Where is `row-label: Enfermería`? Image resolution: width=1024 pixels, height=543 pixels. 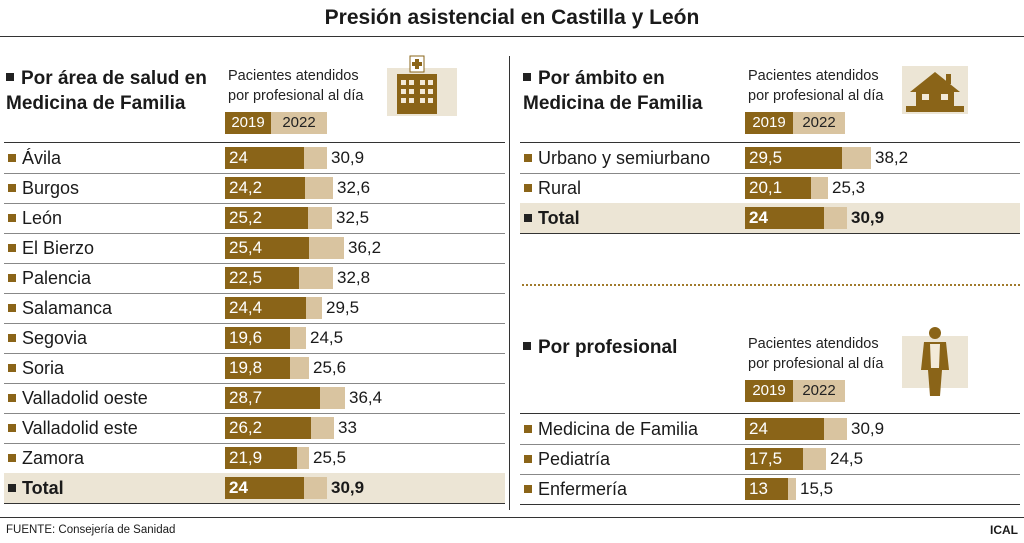 row-label: Enfermería is located at coordinates (583, 489).